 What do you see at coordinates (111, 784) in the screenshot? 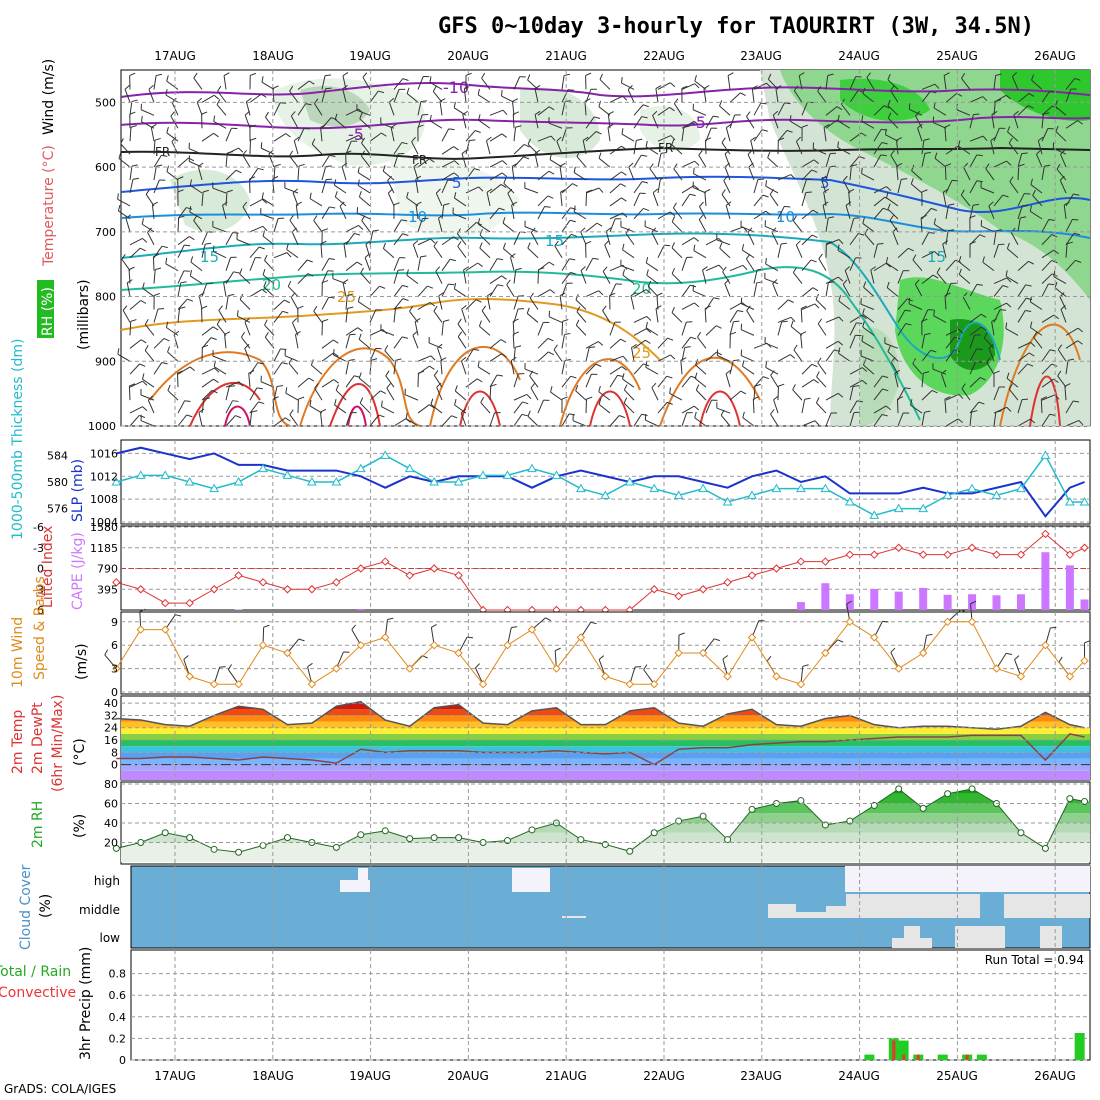
I see `rh-tick: 80` at bounding box center [111, 784].